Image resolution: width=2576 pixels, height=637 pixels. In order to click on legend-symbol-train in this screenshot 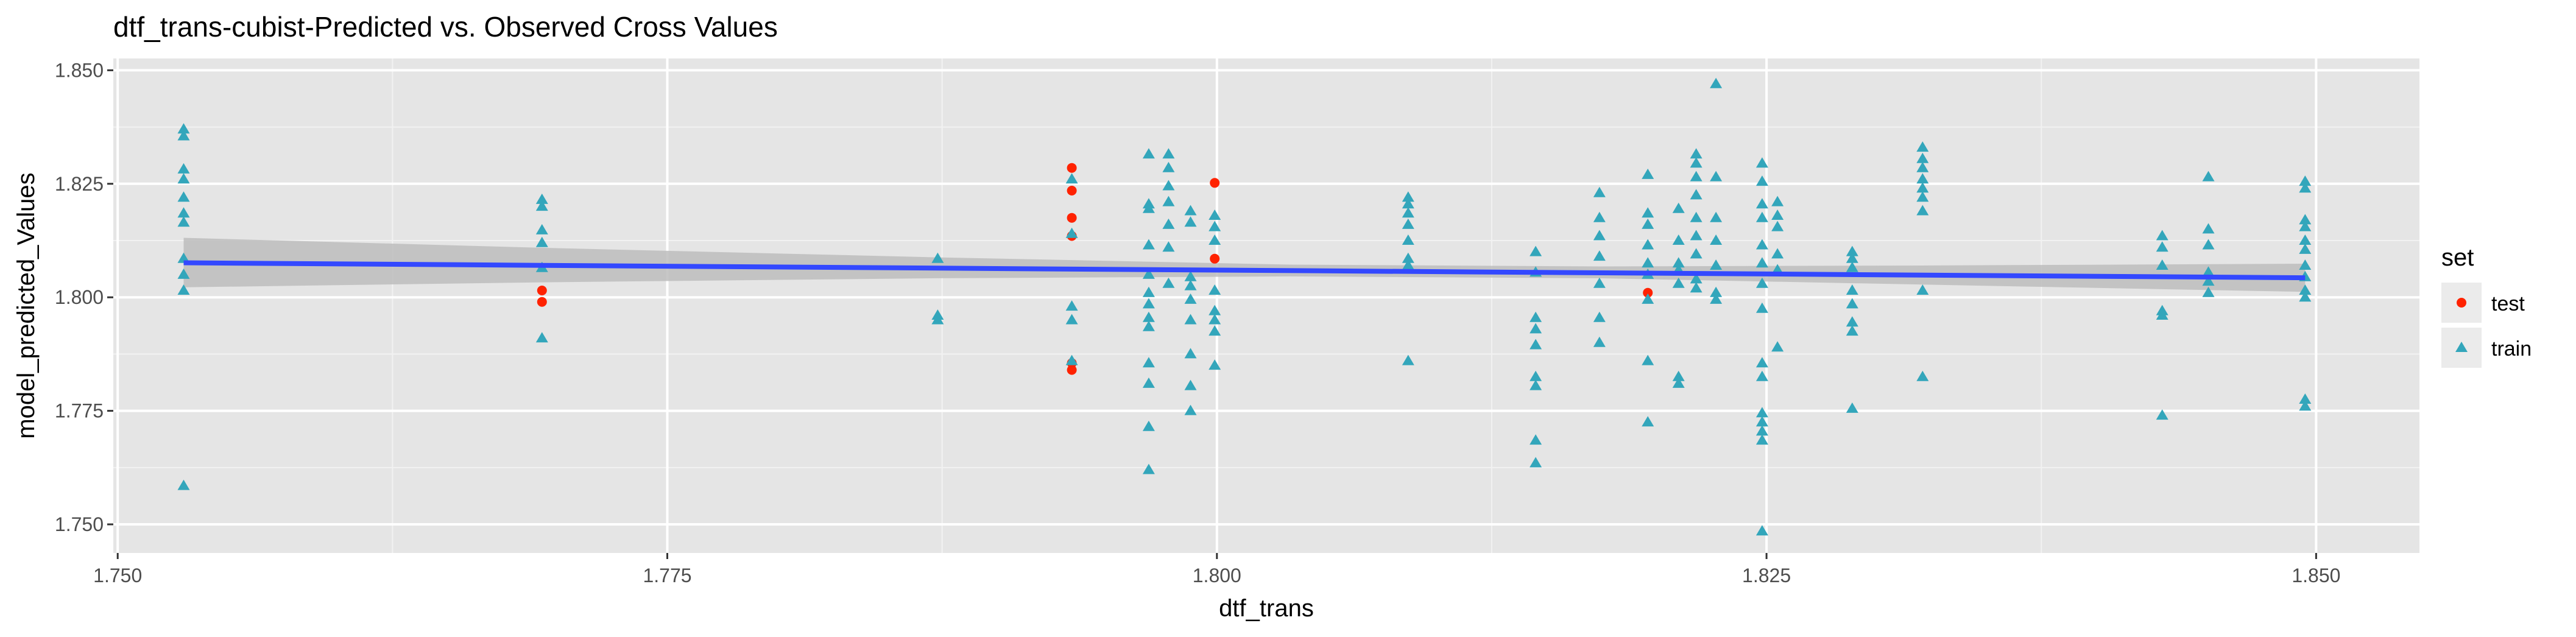, I will do `click(2461, 347)`.